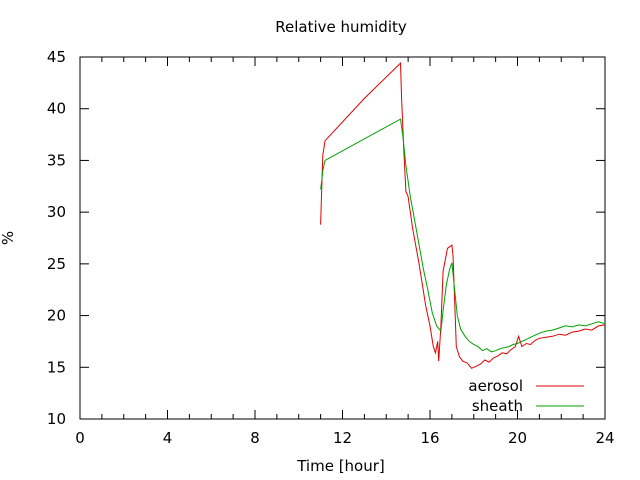  What do you see at coordinates (517, 438) in the screenshot?
I see `x-tick-label: 20` at bounding box center [517, 438].